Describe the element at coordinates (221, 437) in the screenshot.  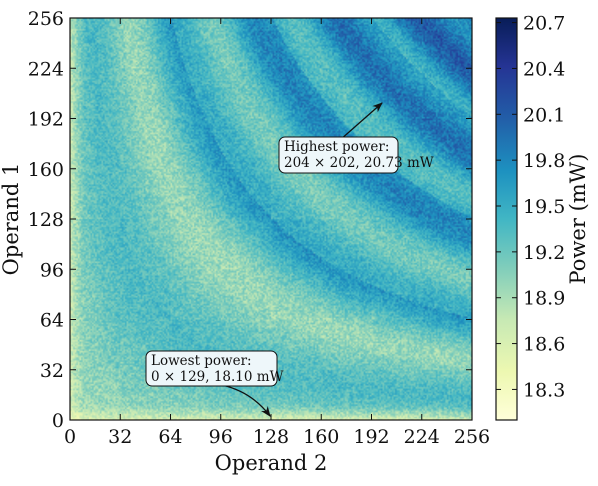
I see `x-tick-label: 96` at that location.